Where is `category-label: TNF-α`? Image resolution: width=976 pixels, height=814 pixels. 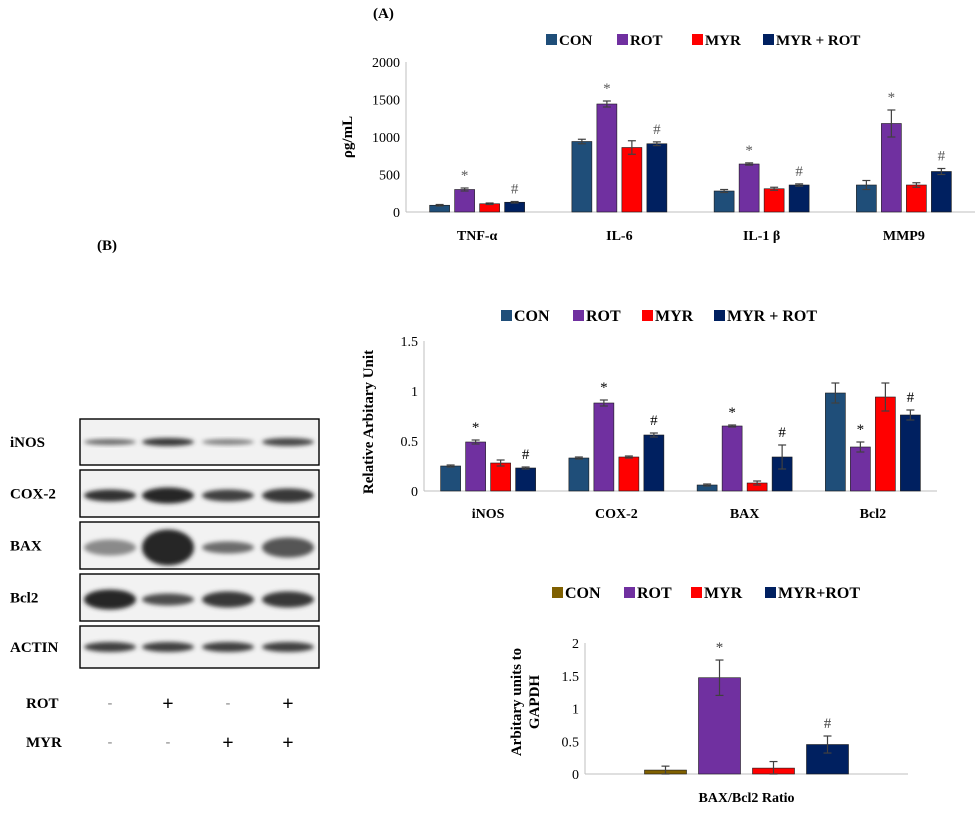 category-label: TNF-α is located at coordinates (477, 236).